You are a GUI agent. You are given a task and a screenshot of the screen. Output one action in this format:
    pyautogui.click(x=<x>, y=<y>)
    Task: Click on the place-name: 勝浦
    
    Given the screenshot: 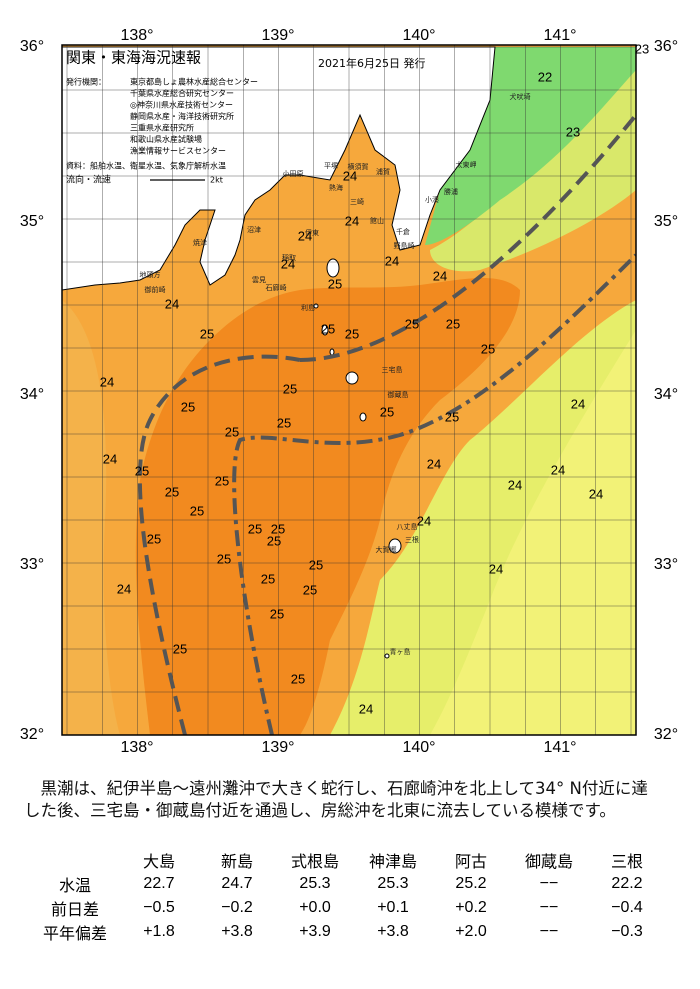 What is the action you would take?
    pyautogui.click(x=451, y=191)
    